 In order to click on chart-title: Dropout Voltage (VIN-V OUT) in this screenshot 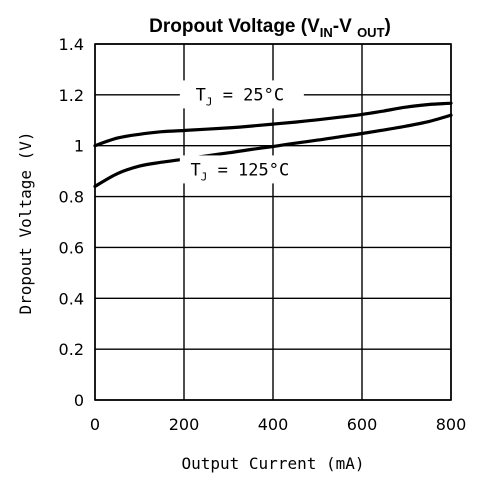, I will do `click(270, 28)`.